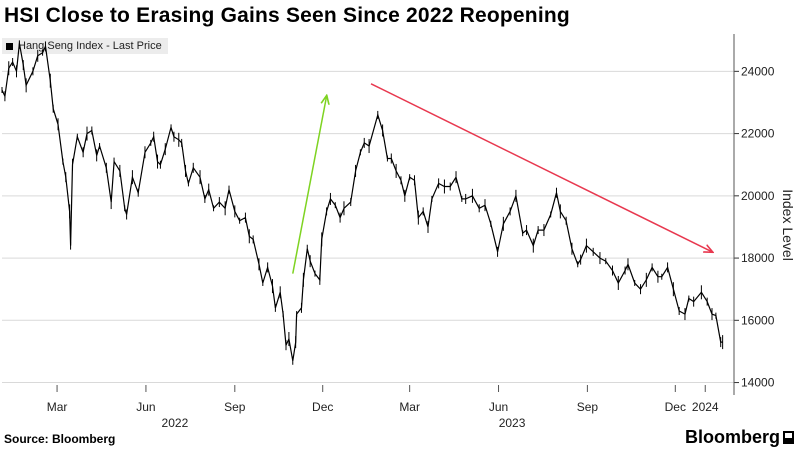  What do you see at coordinates (9, 46) in the screenshot?
I see `legend-swatch` at bounding box center [9, 46].